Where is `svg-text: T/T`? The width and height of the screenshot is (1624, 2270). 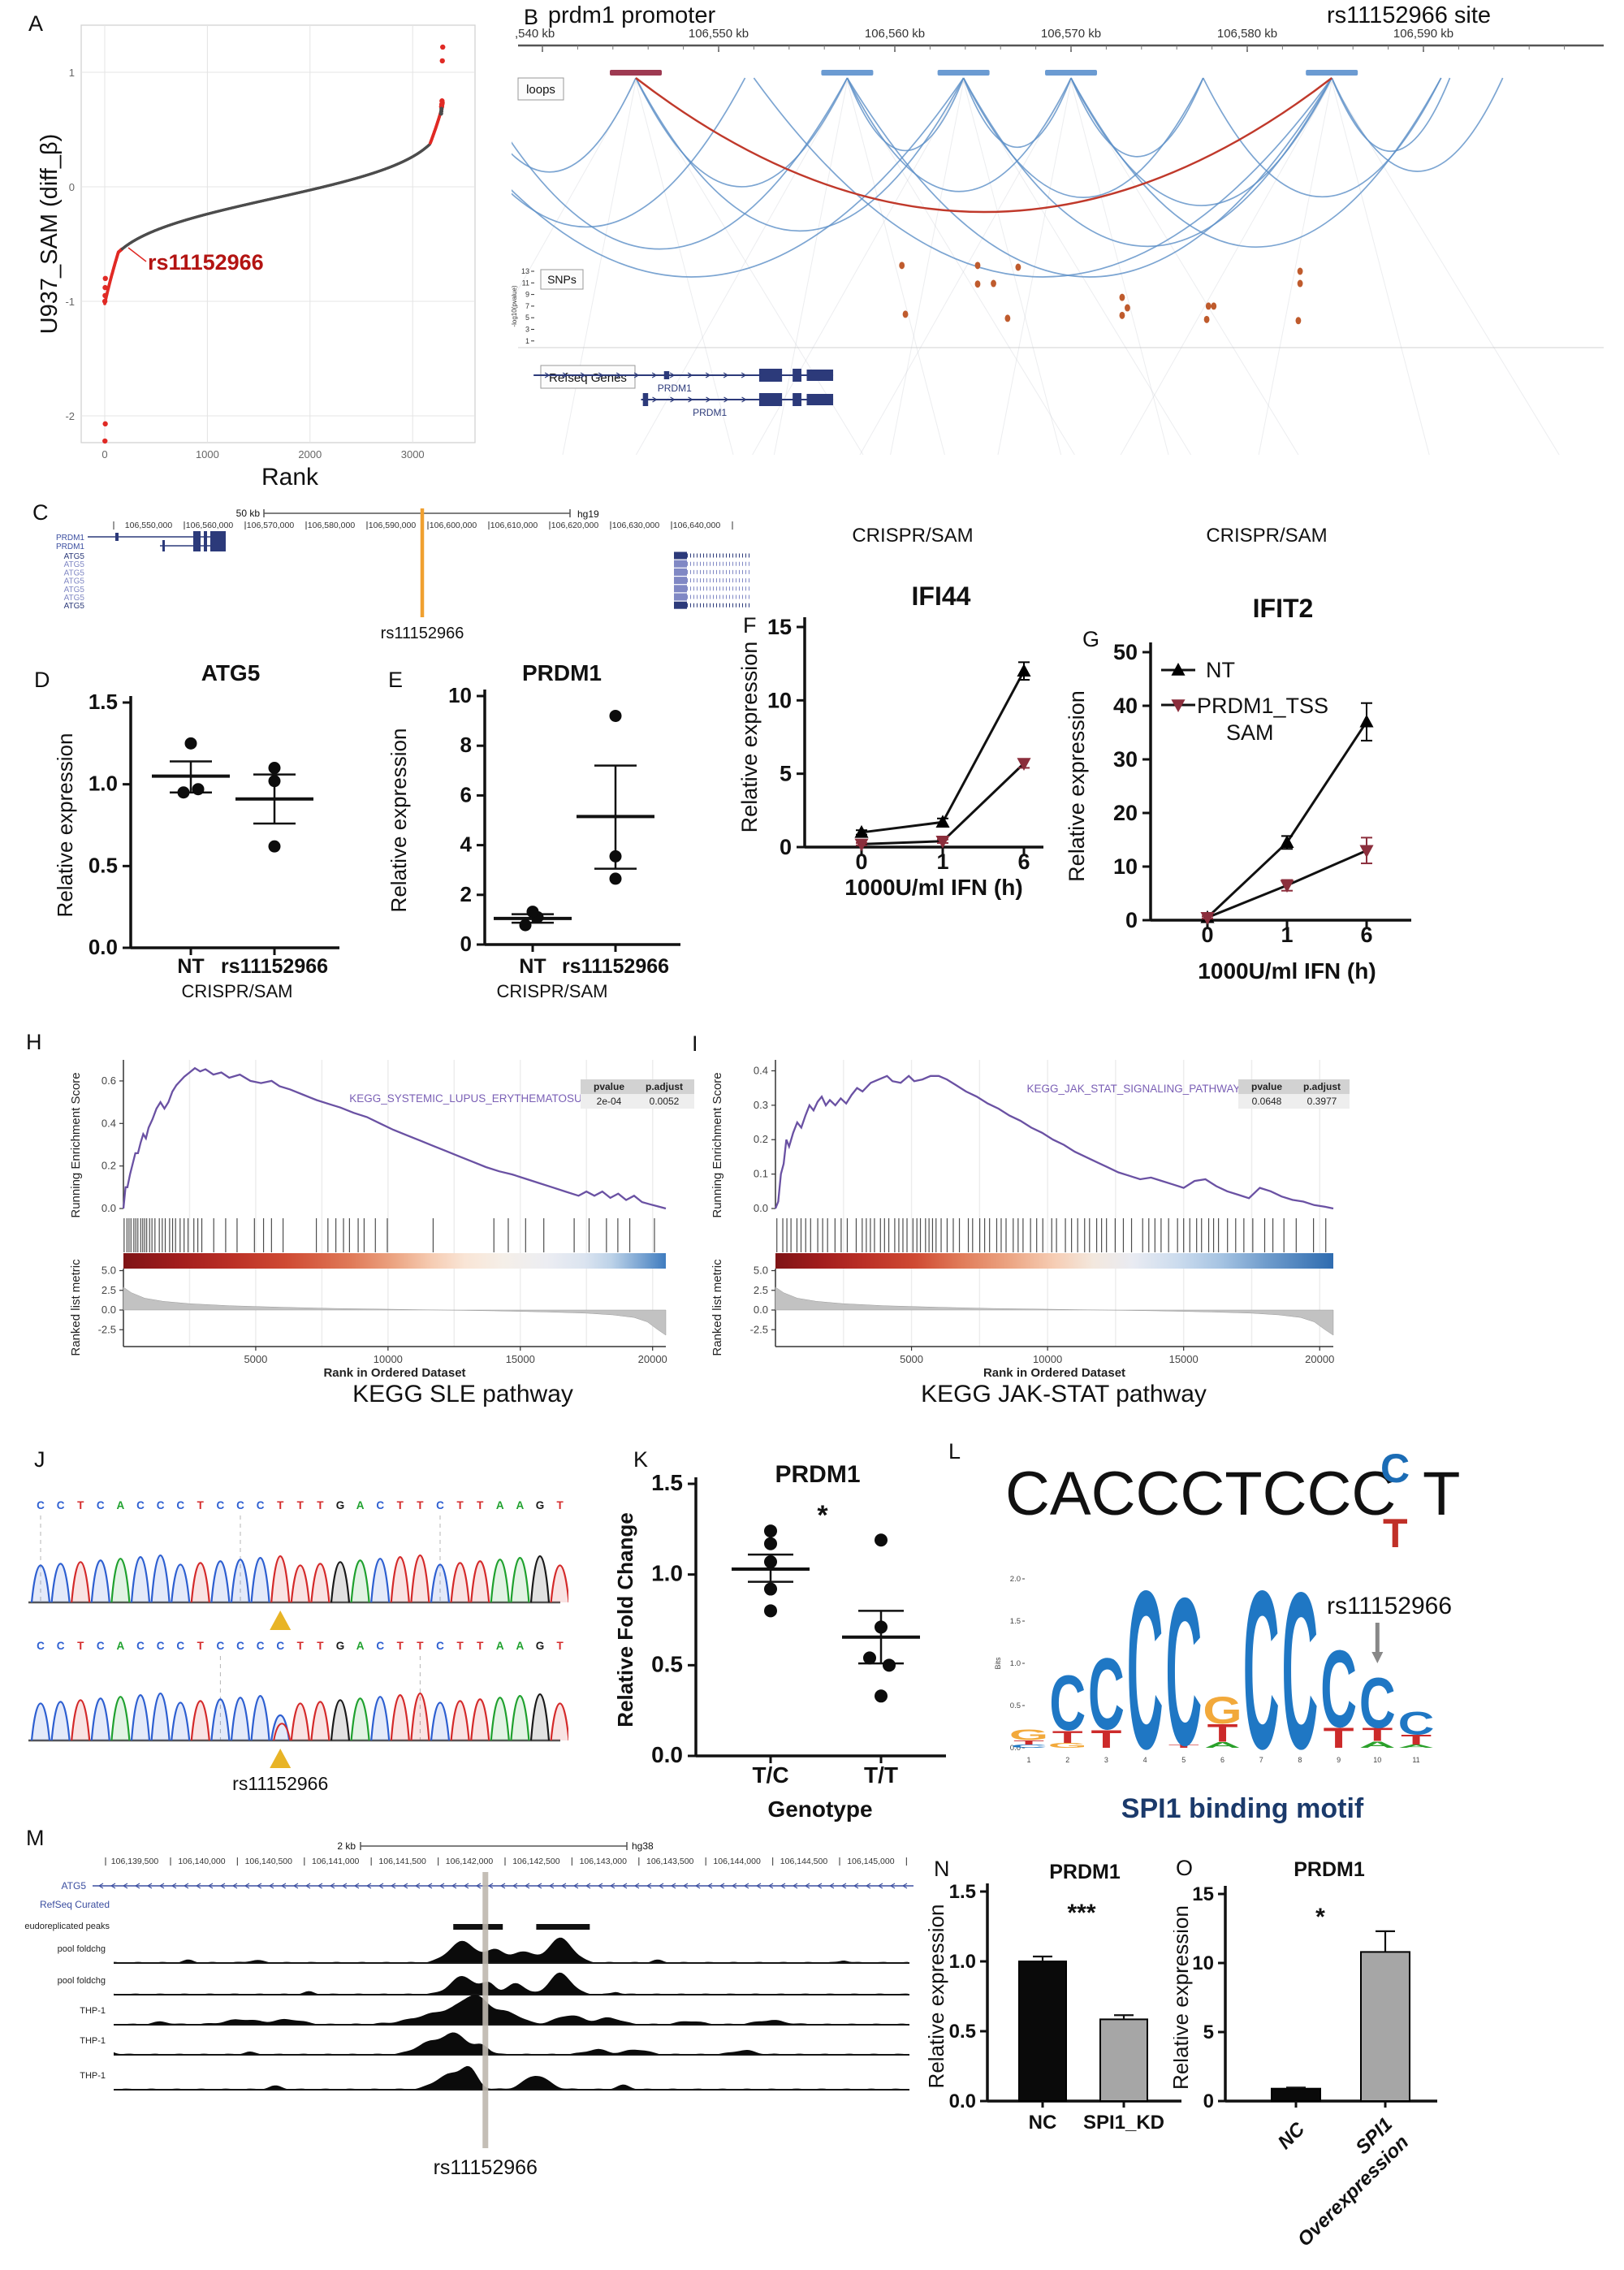
svg-text: T/T is located at coordinates (881, 1775).